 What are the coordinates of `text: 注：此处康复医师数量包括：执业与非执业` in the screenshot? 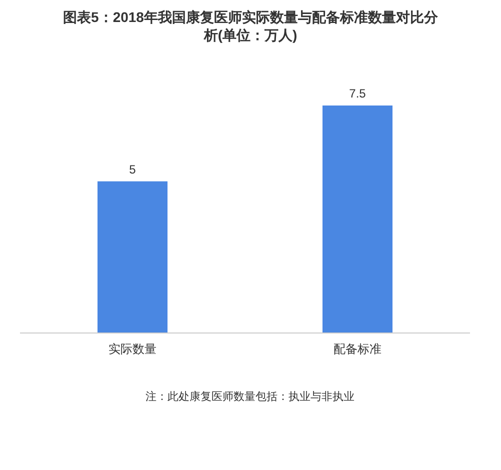 It's located at (250, 396).